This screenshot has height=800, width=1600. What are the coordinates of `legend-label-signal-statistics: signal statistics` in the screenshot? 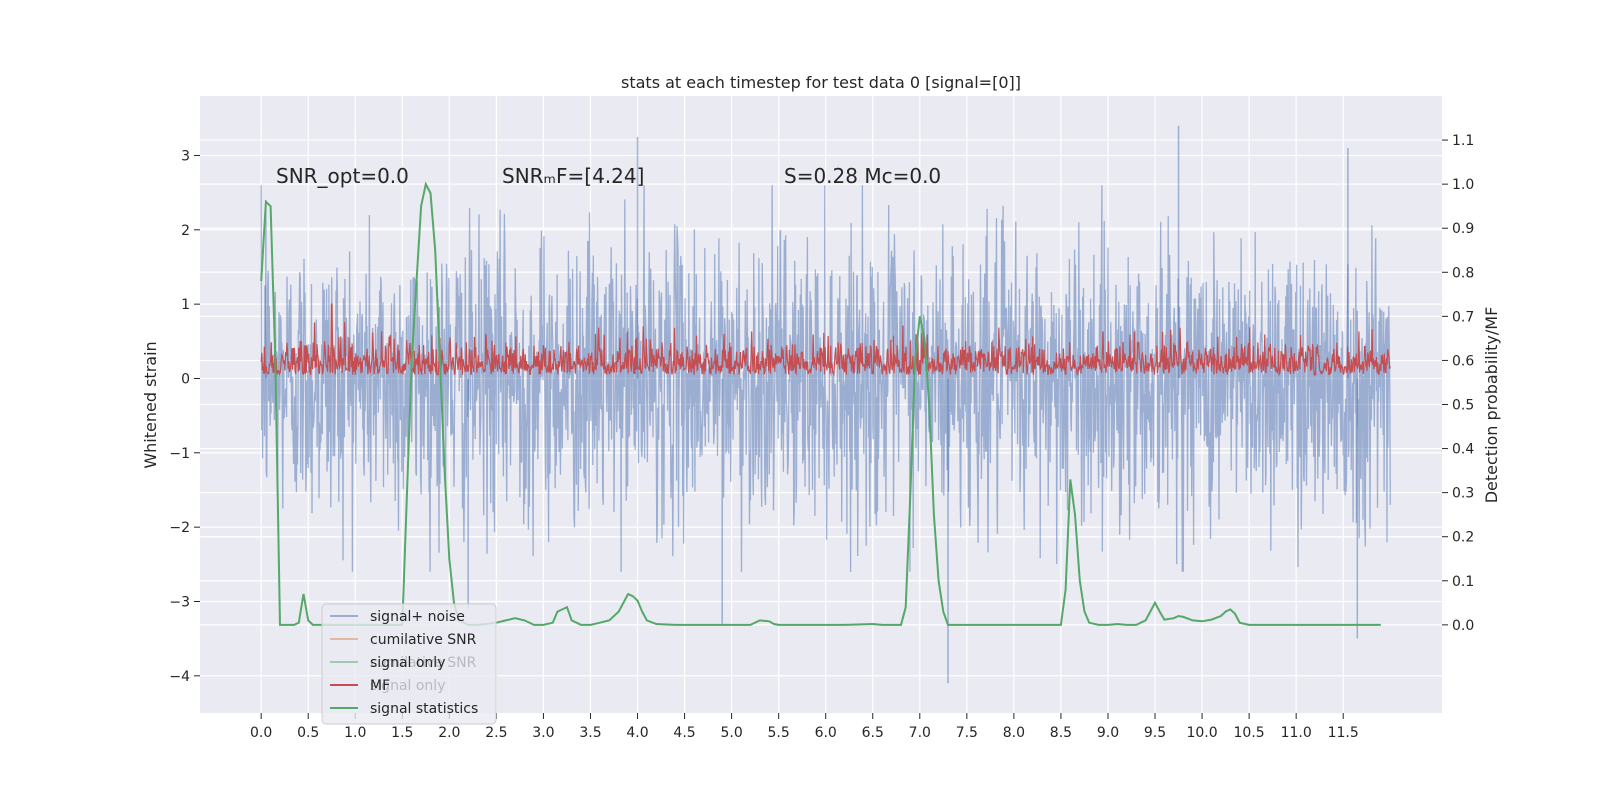 It's located at (424, 709).